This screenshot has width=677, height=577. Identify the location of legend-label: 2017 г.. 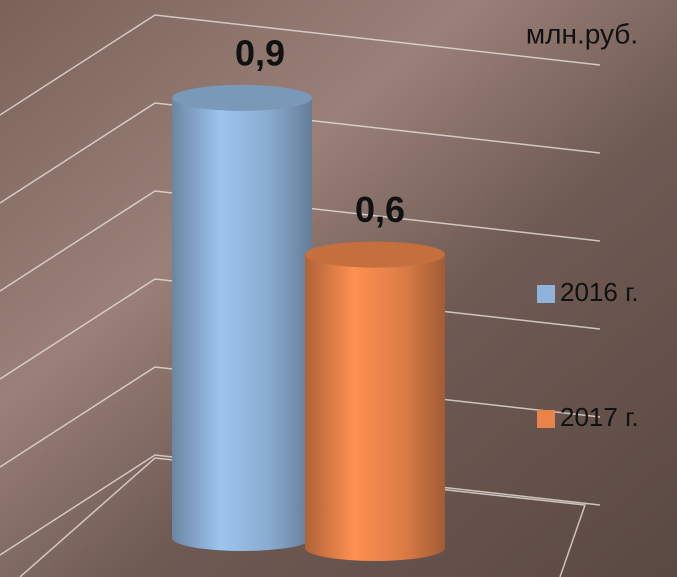
(599, 417).